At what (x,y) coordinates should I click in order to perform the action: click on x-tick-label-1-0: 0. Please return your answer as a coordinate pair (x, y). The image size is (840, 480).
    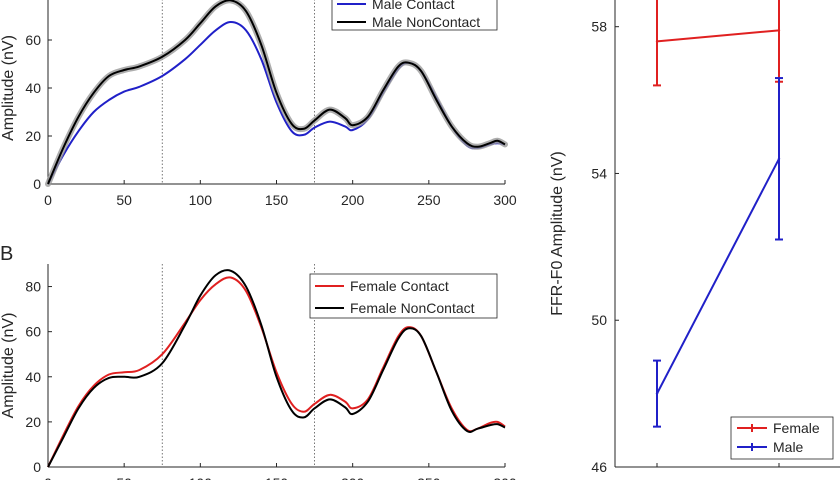
    Looking at the image, I should click on (48, 477).